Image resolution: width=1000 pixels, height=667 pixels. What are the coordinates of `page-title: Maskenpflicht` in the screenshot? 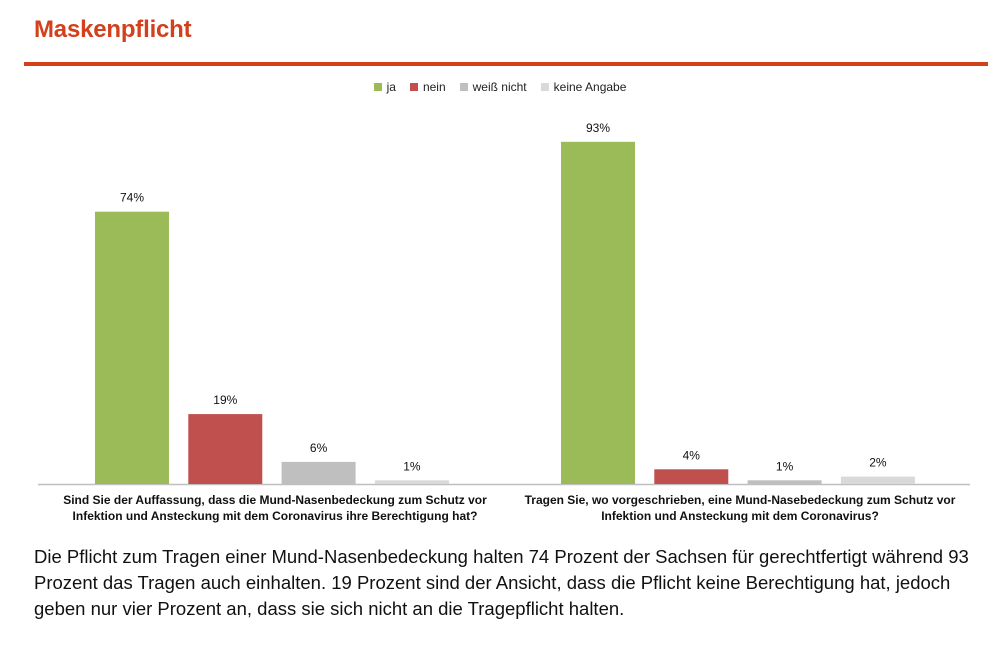 It's located at (113, 29).